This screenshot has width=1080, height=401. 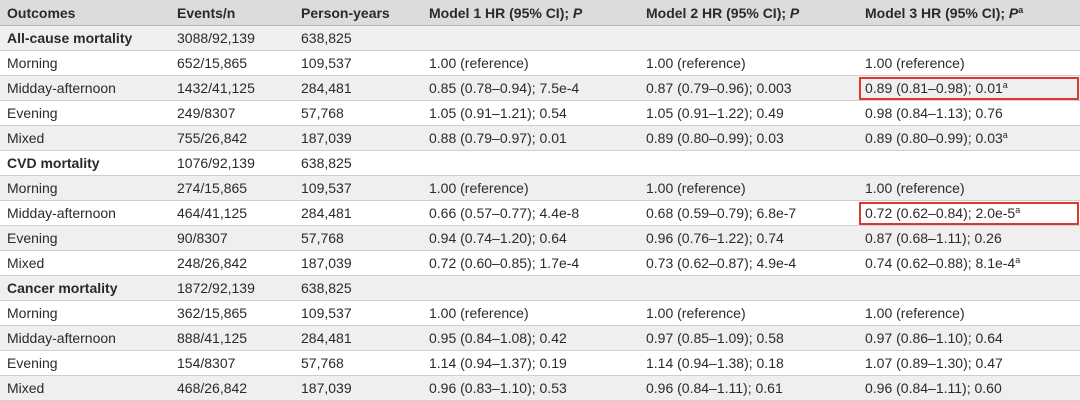 I want to click on cell-text: 0.96 (0.83–1.10); 0.53, so click(x=498, y=388).